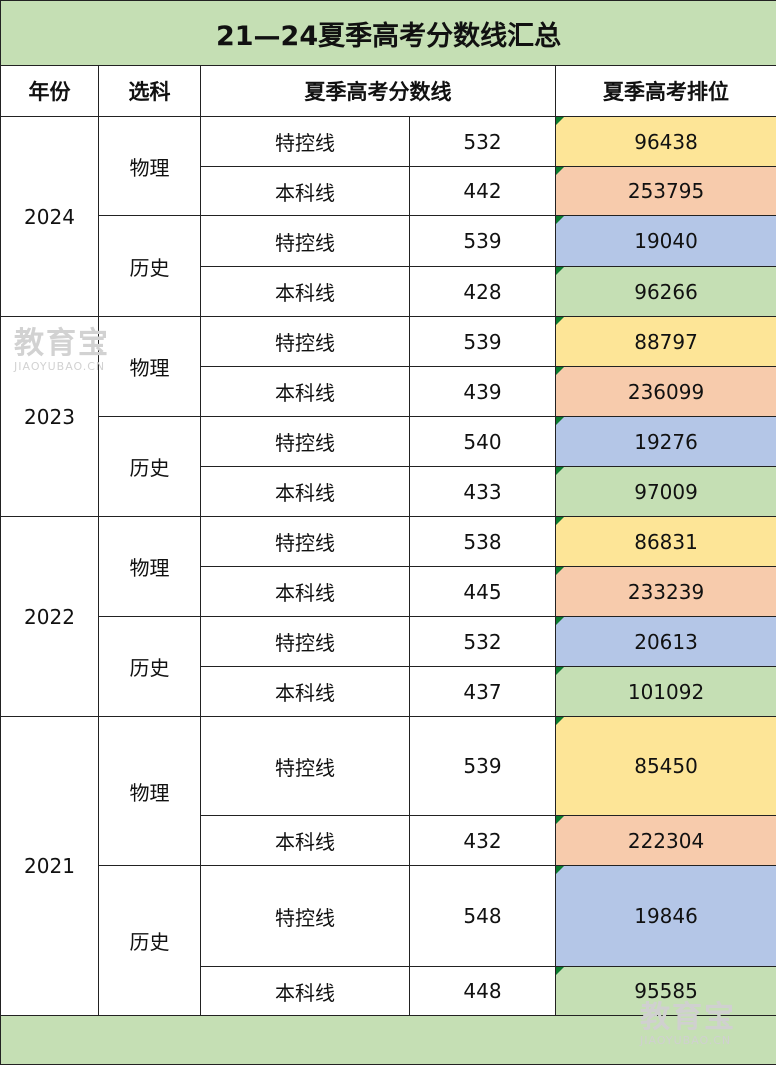  I want to click on table-row: 本科线 442 253795, so click(388, 191).